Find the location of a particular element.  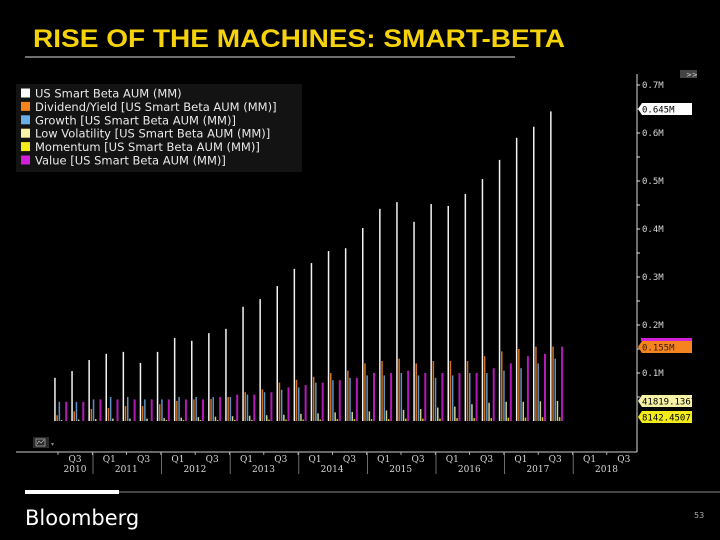

value-label-bg is located at coordinates (665, 401).